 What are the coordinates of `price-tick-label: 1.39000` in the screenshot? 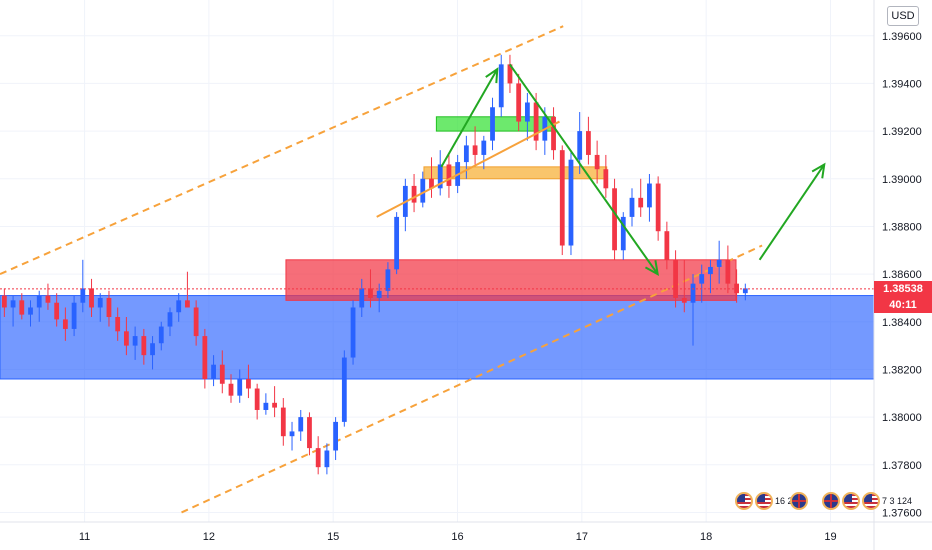 It's located at (902, 180).